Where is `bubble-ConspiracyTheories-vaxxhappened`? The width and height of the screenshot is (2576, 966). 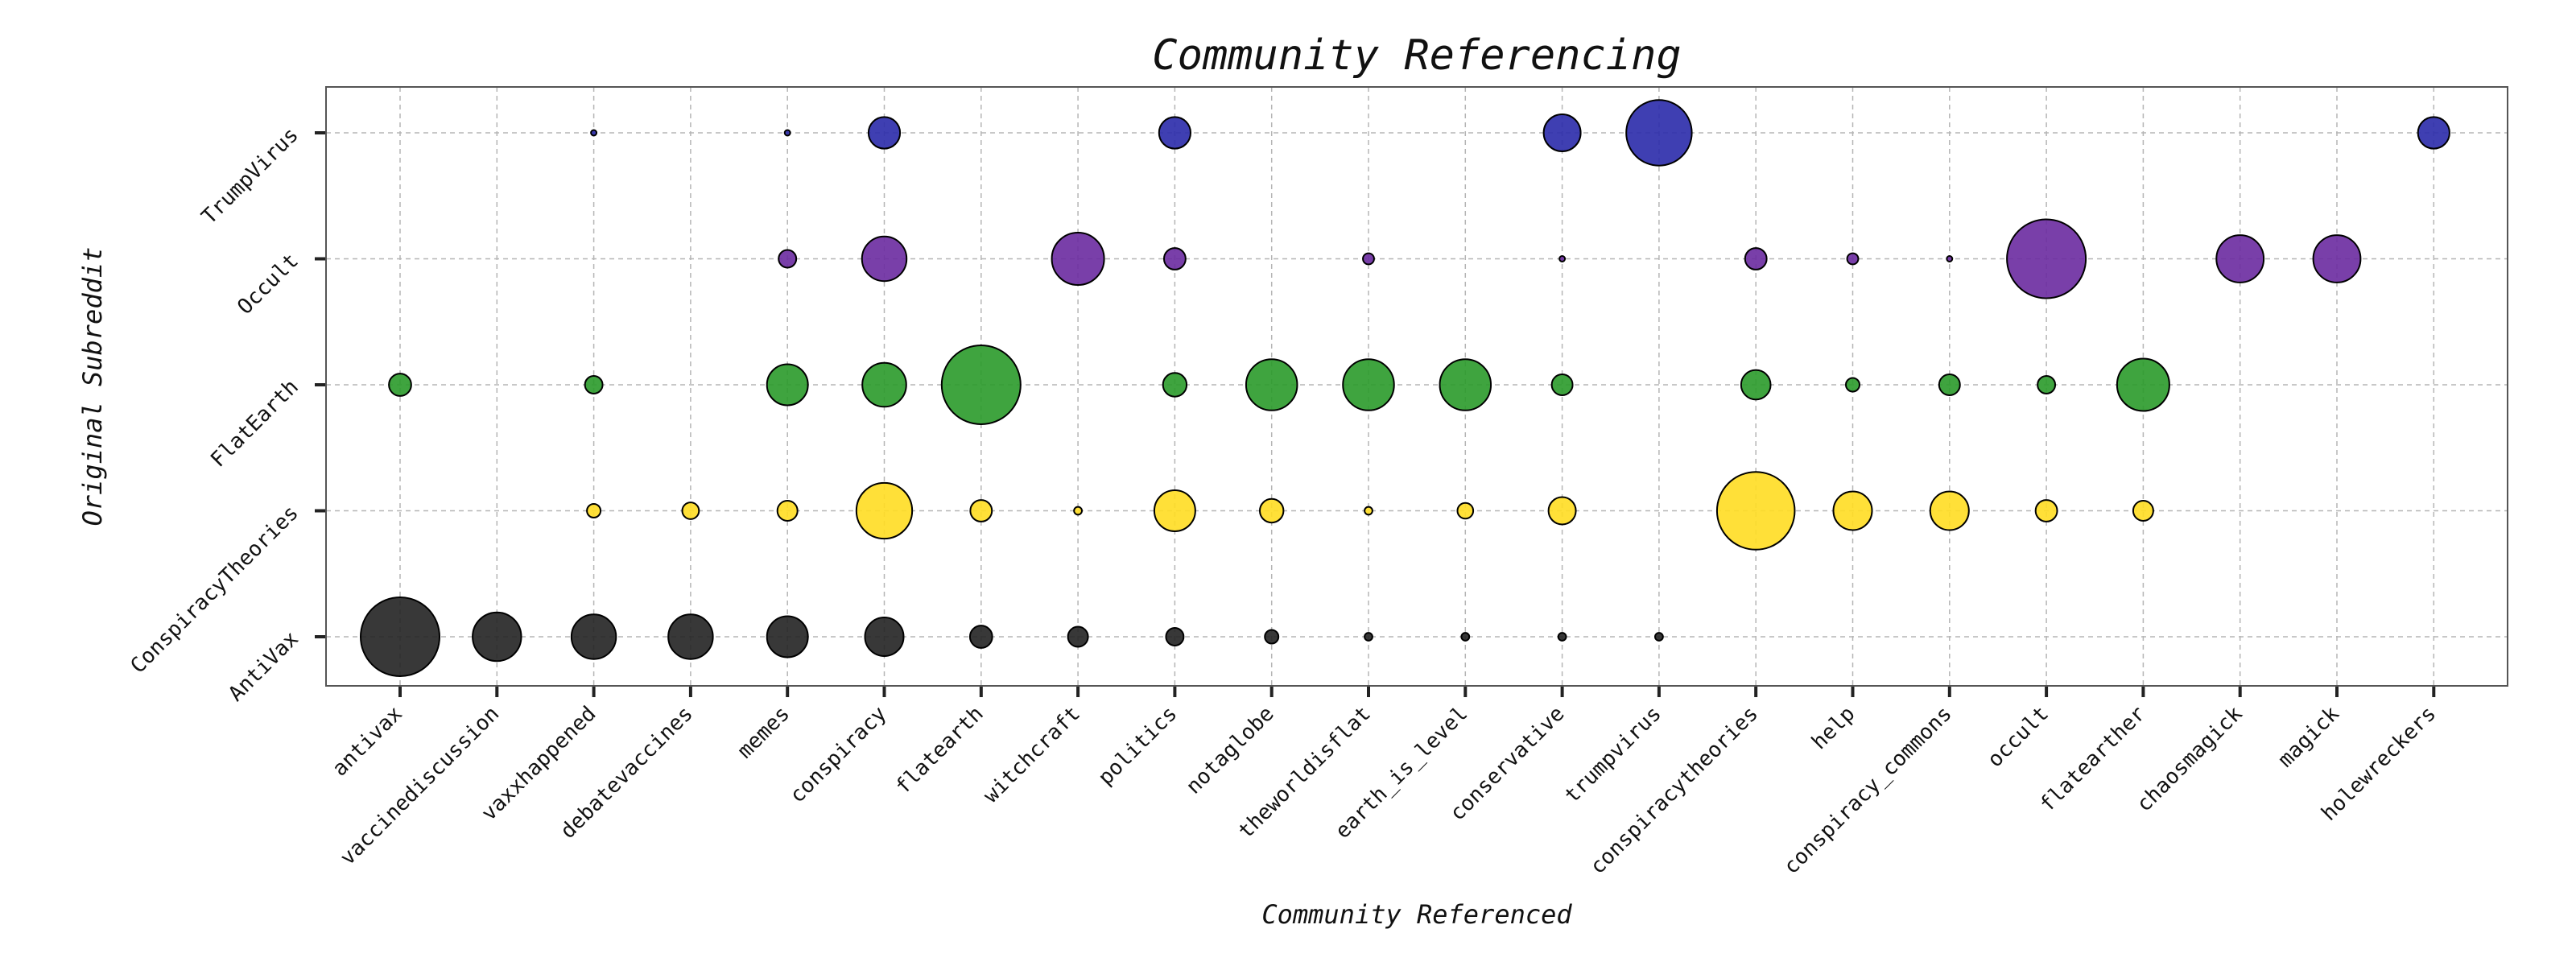
bubble-ConspiracyTheories-vaxxhappened is located at coordinates (594, 510).